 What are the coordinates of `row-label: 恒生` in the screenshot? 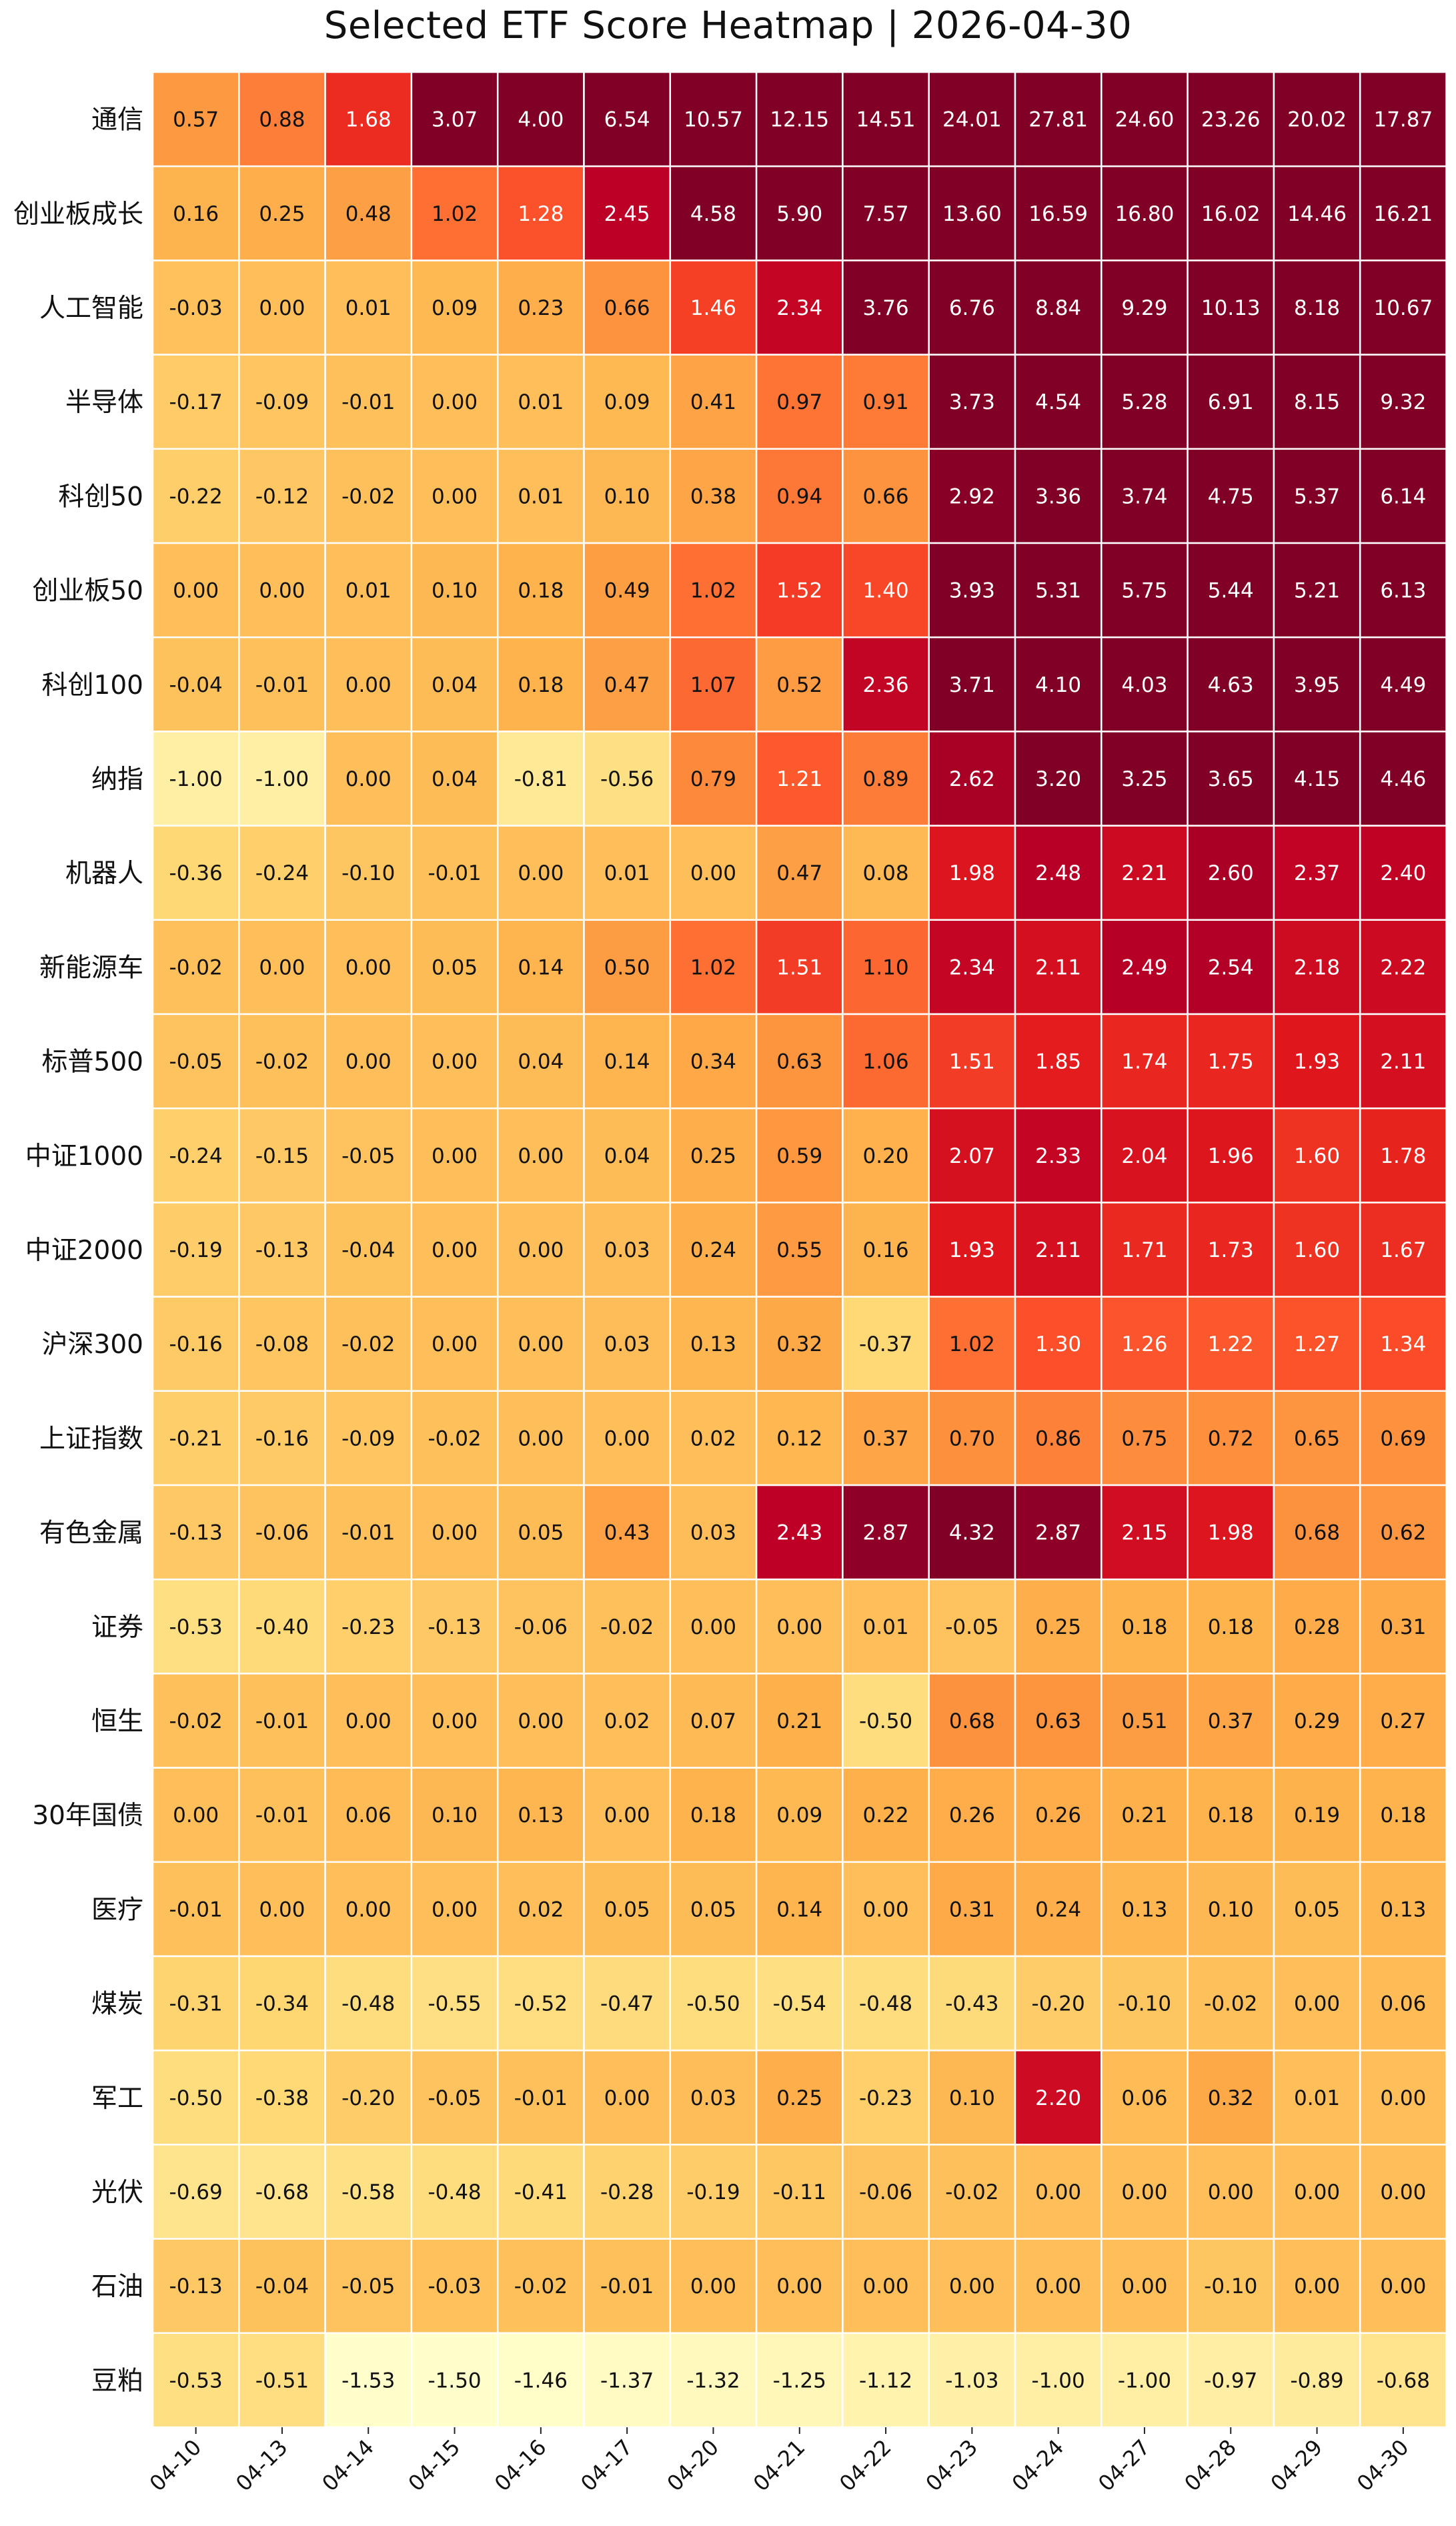 It's located at (117, 1722).